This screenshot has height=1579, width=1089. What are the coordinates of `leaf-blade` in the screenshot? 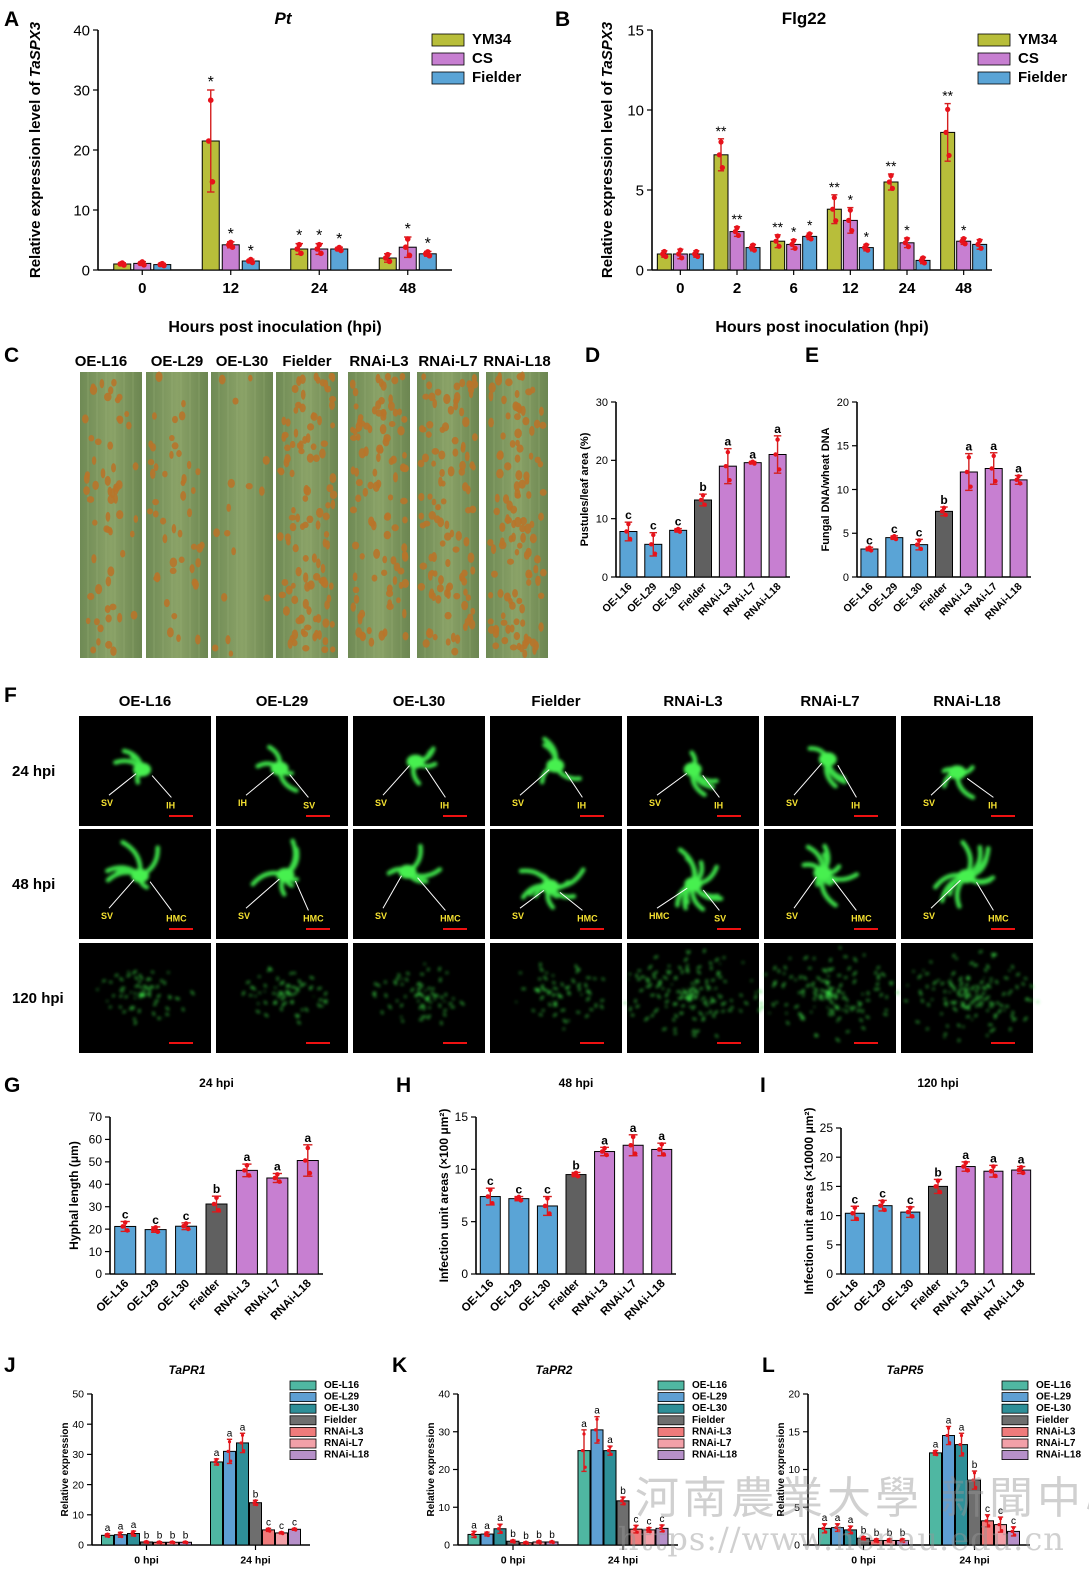 It's located at (111, 515).